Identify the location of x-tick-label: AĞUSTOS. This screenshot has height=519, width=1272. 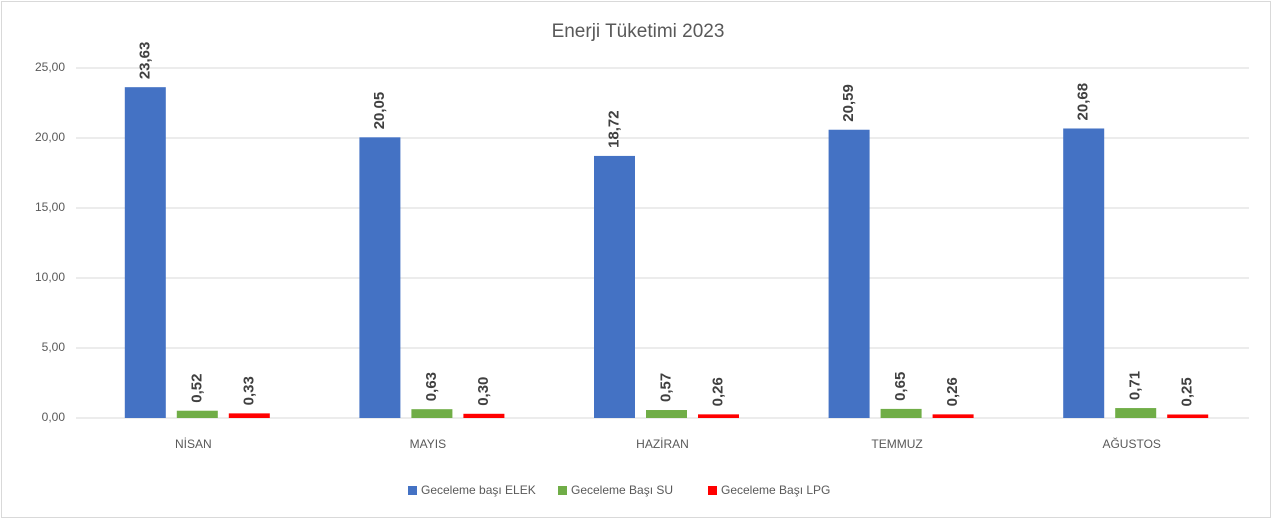
(1131, 443).